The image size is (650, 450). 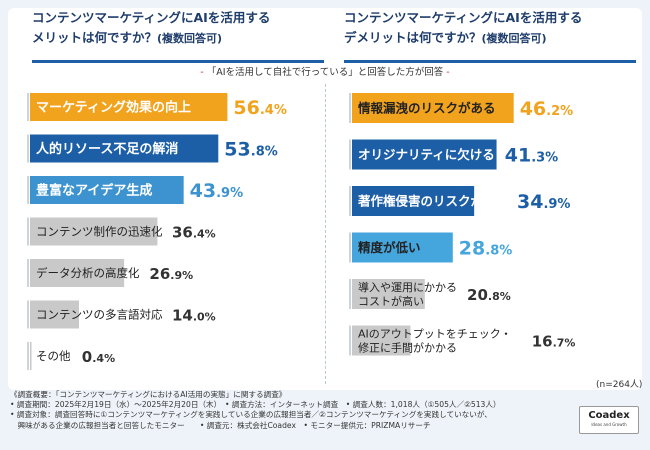 I want to click on demerit-value-label: 16.7%, so click(x=554, y=342).